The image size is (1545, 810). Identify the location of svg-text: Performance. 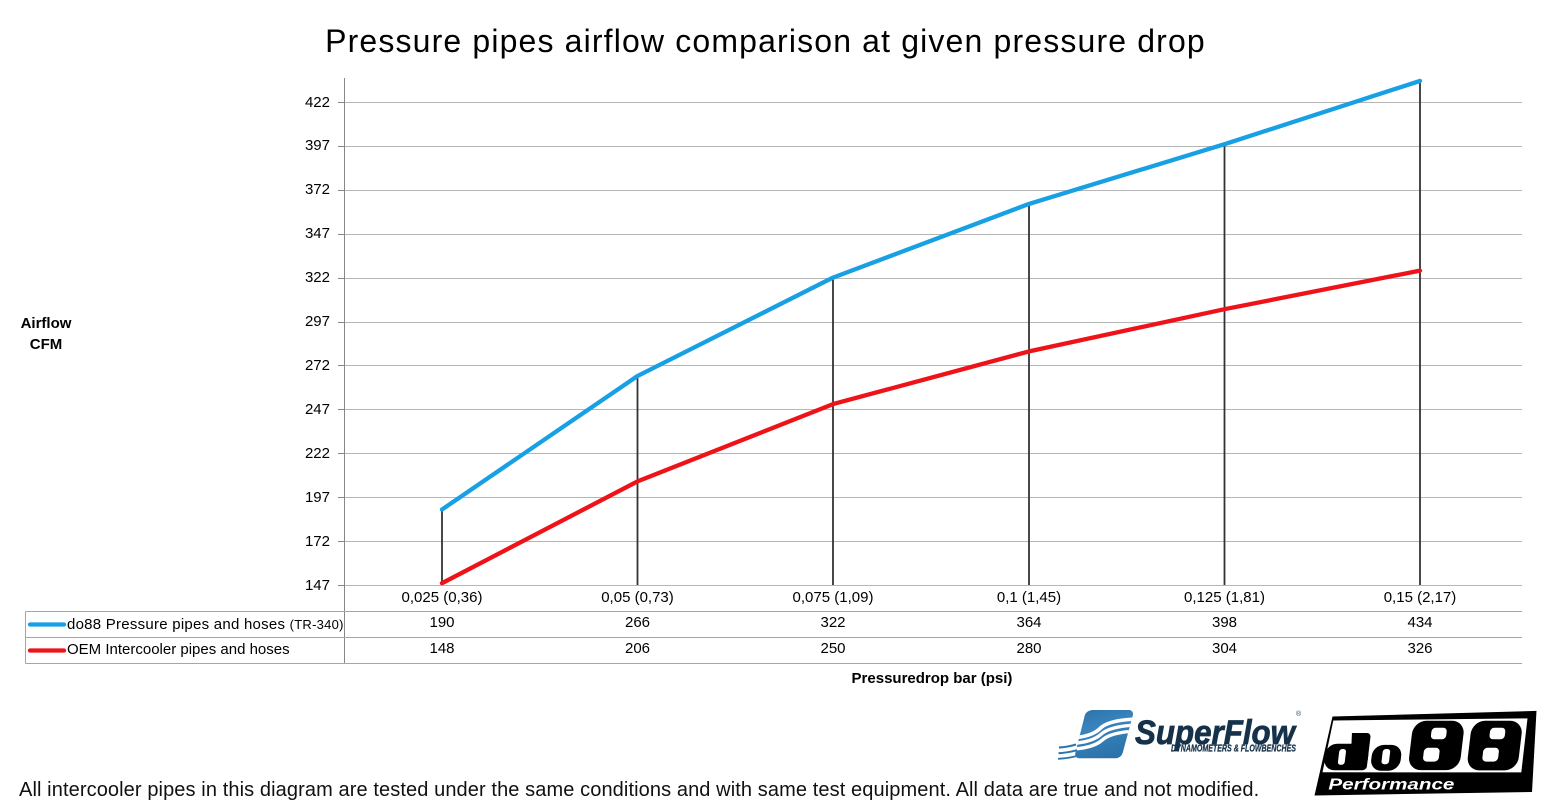
(1391, 784).